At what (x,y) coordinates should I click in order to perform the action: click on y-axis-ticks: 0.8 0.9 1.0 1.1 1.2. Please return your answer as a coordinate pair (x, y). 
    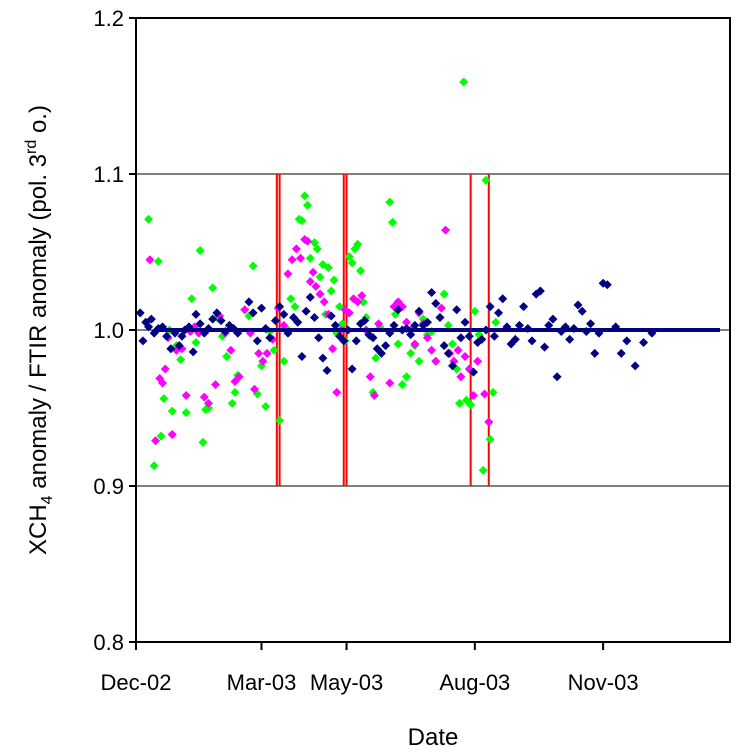
    Looking at the image, I should click on (114, 330).